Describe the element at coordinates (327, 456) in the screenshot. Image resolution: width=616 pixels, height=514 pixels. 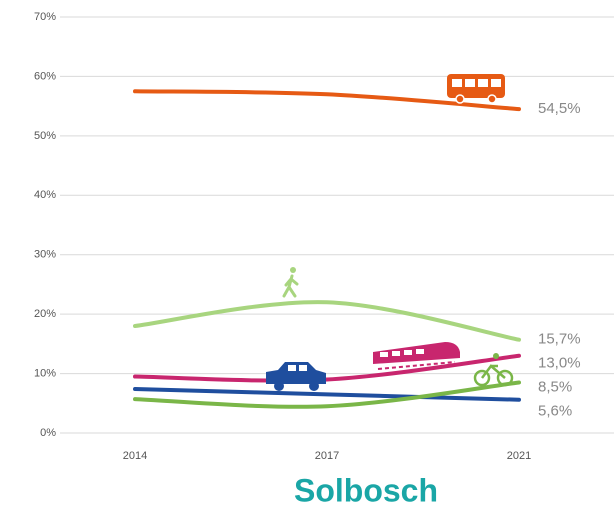
I see `x-tick-label: 2017` at that location.